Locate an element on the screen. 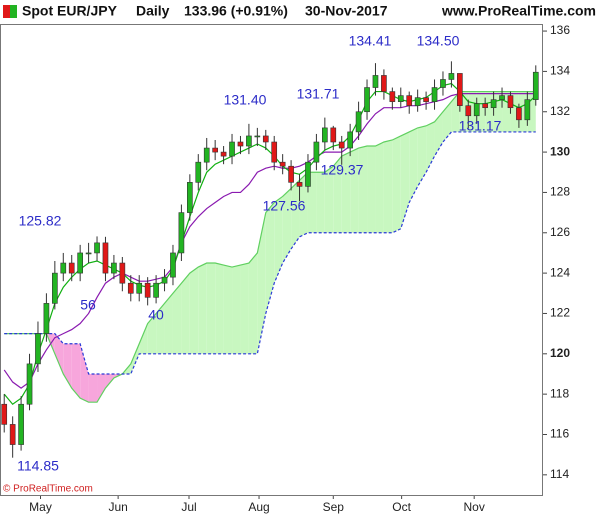 Image resolution: width=600 pixels, height=519 pixels. y-tick-label: 120 is located at coordinates (560, 353).